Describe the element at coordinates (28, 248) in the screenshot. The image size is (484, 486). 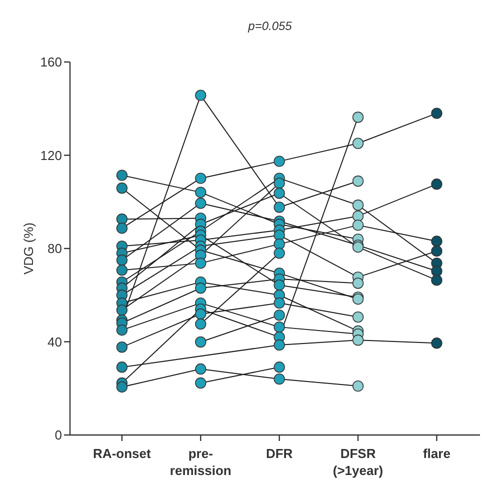
I see `y-axis-title: VDG (%)` at that location.